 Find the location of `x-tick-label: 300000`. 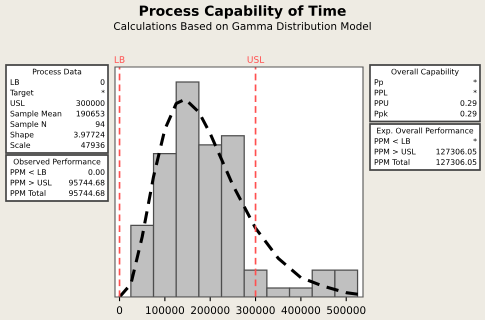

x-tick-label: 300000 is located at coordinates (255, 310).